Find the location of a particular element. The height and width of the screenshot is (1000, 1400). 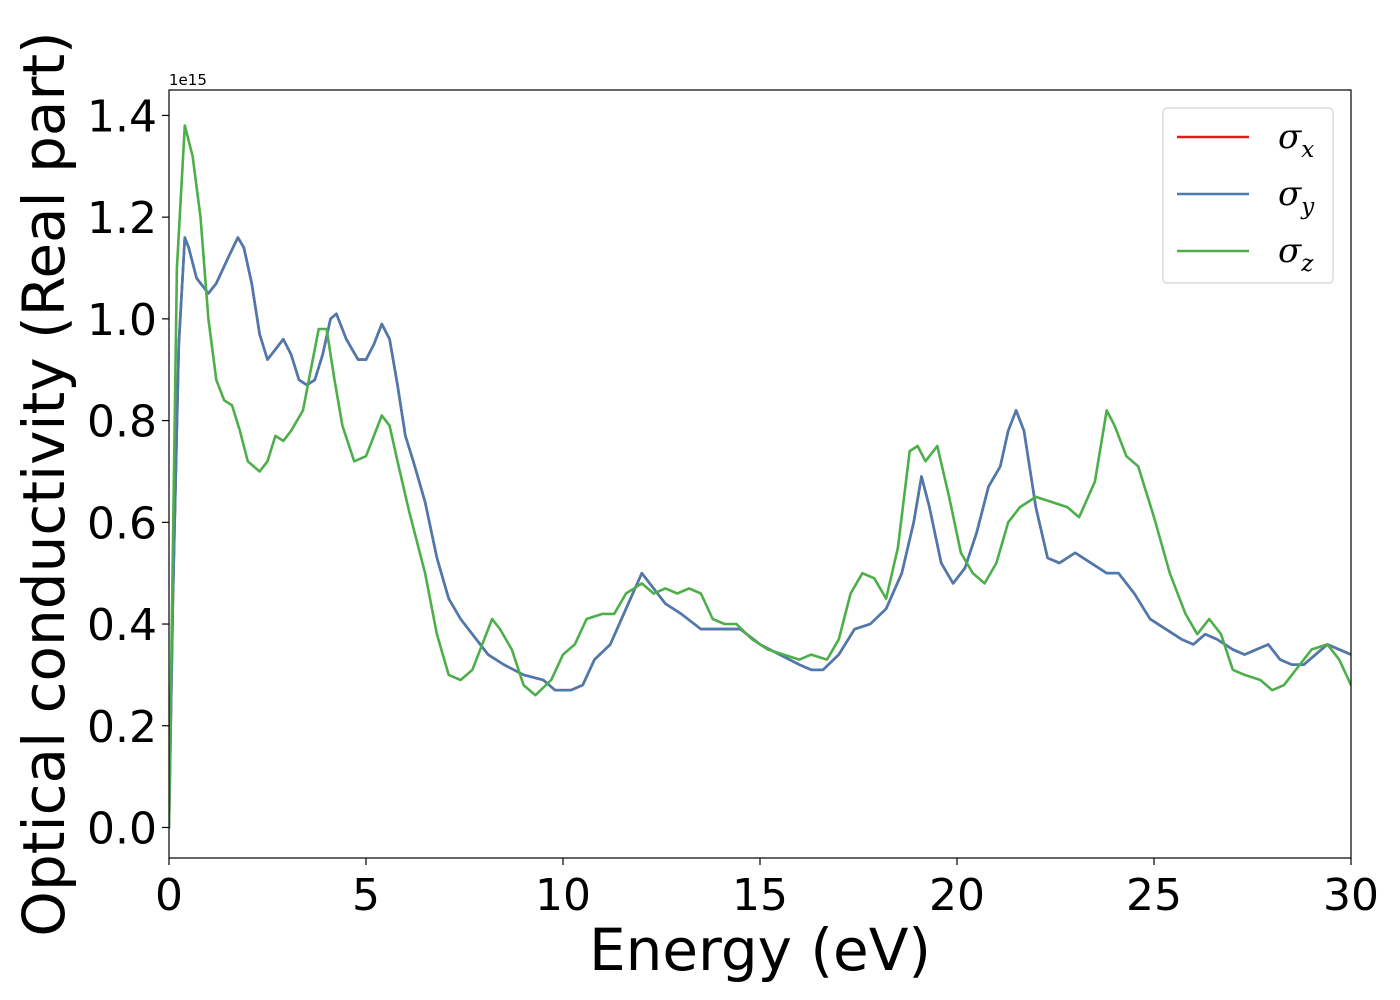

y-tick-label: 0.8 is located at coordinates (122, 422).